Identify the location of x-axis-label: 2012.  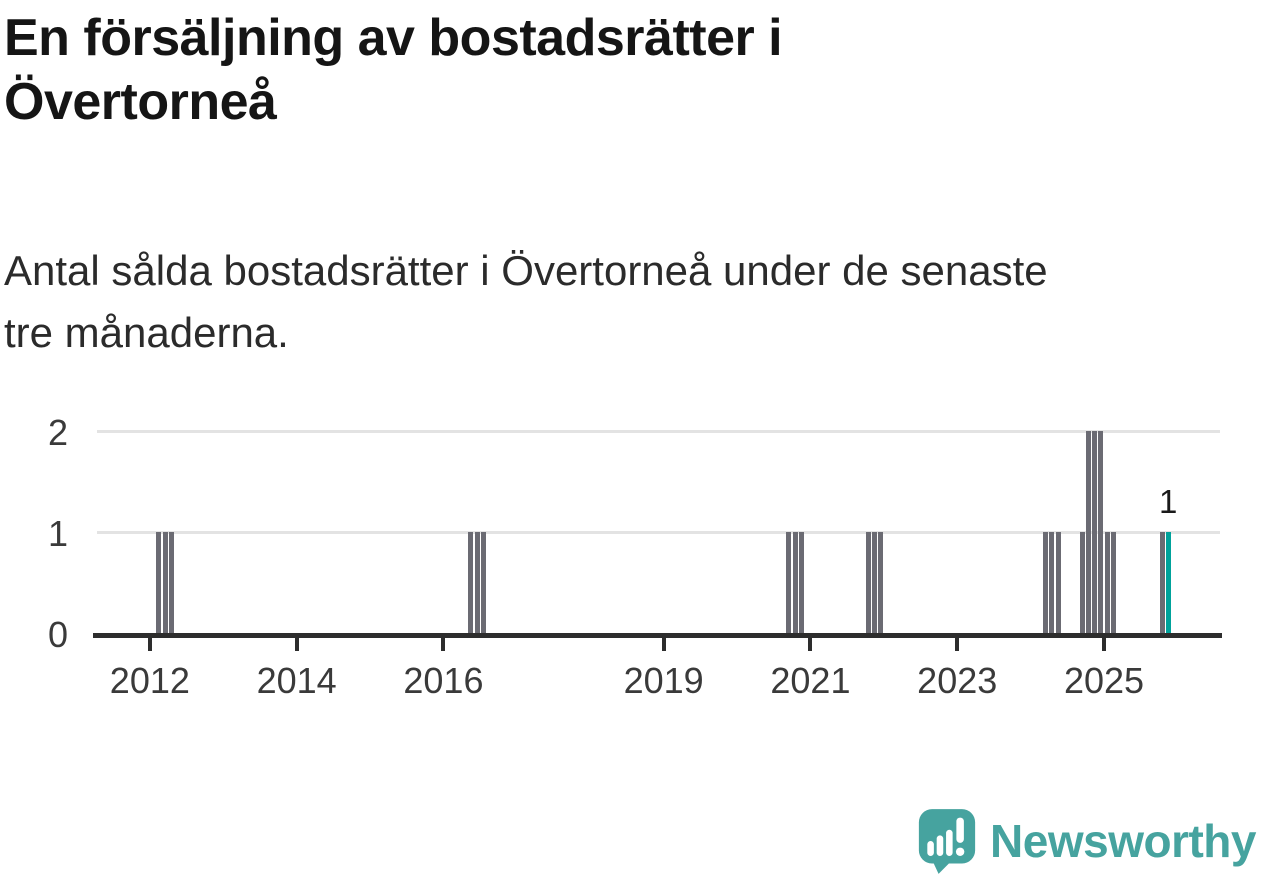
(149, 680).